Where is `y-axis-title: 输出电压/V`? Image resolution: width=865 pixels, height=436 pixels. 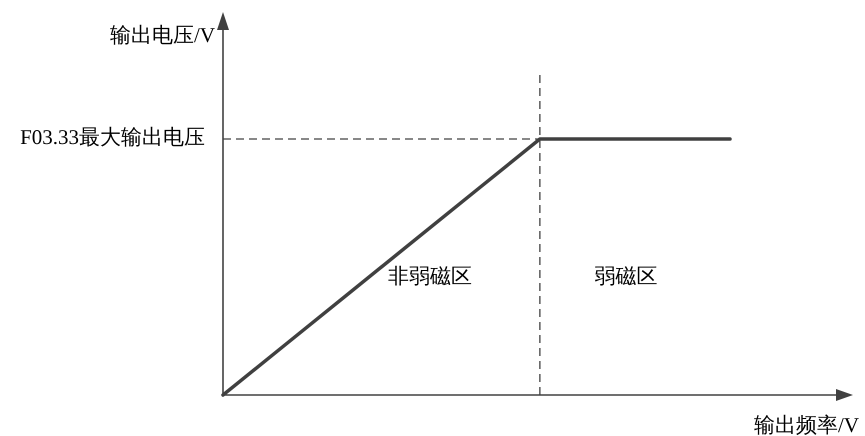 y-axis-title: 输出电压/V is located at coordinates (162, 35).